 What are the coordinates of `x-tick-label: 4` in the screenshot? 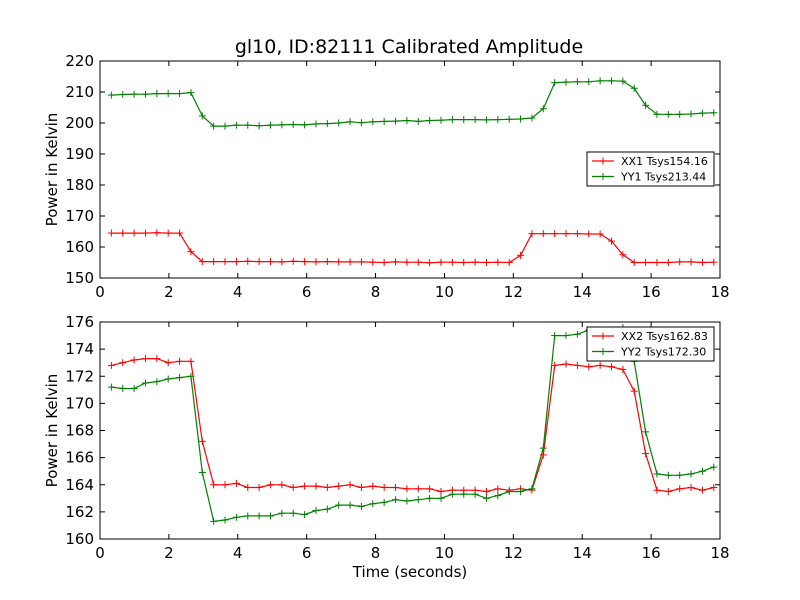 It's located at (238, 292).